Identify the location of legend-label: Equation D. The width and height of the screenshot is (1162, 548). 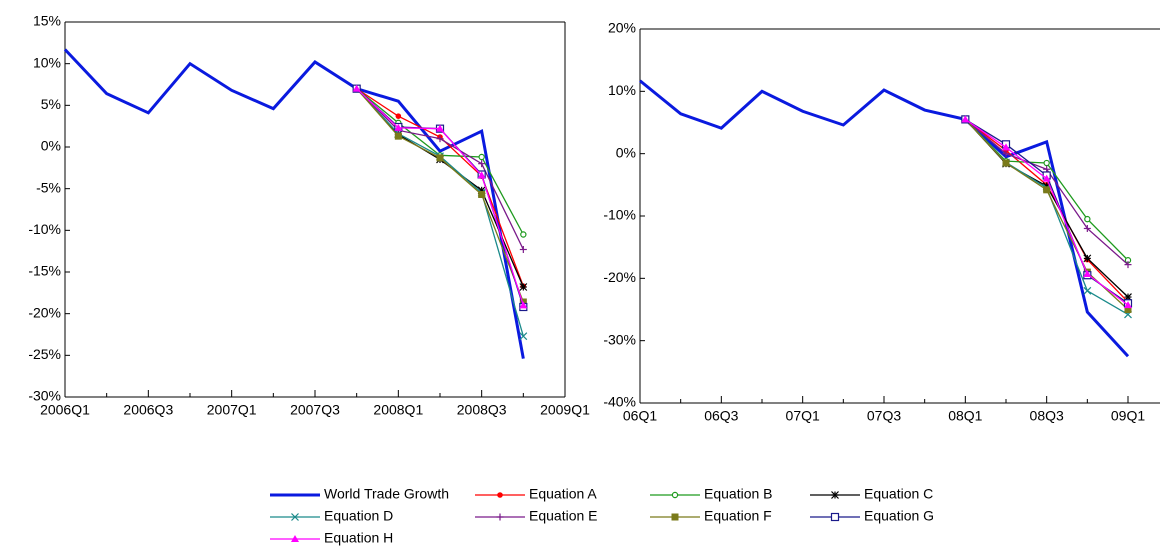
(358, 516).